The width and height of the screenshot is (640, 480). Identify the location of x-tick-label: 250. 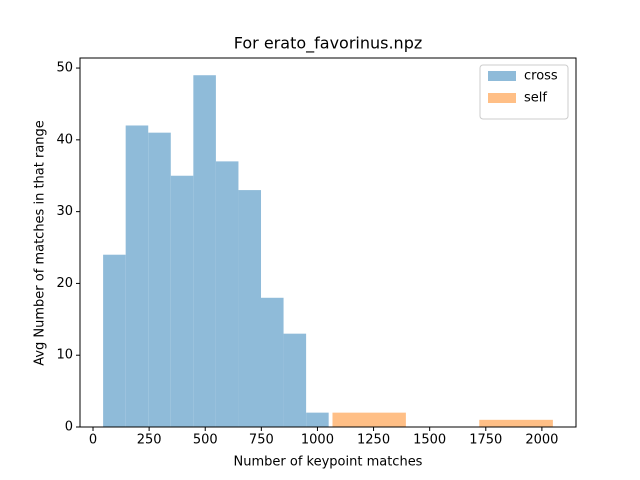
(149, 440).